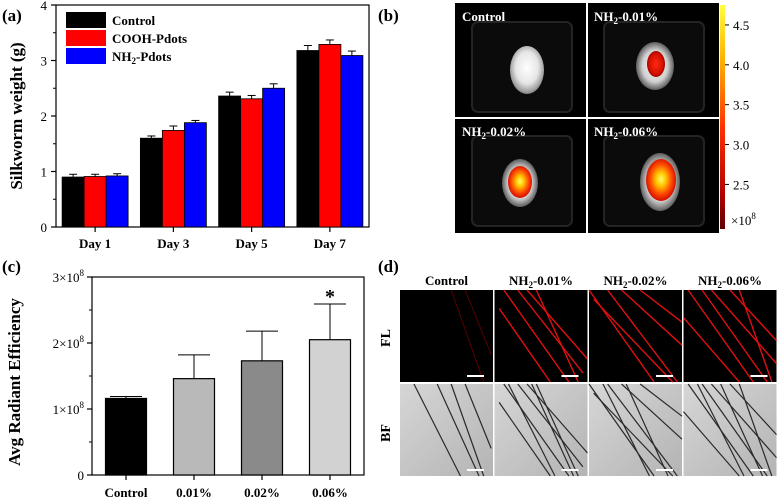 The image size is (782, 504). I want to click on chart-a-xtick-label: Day 3, so click(173, 243).